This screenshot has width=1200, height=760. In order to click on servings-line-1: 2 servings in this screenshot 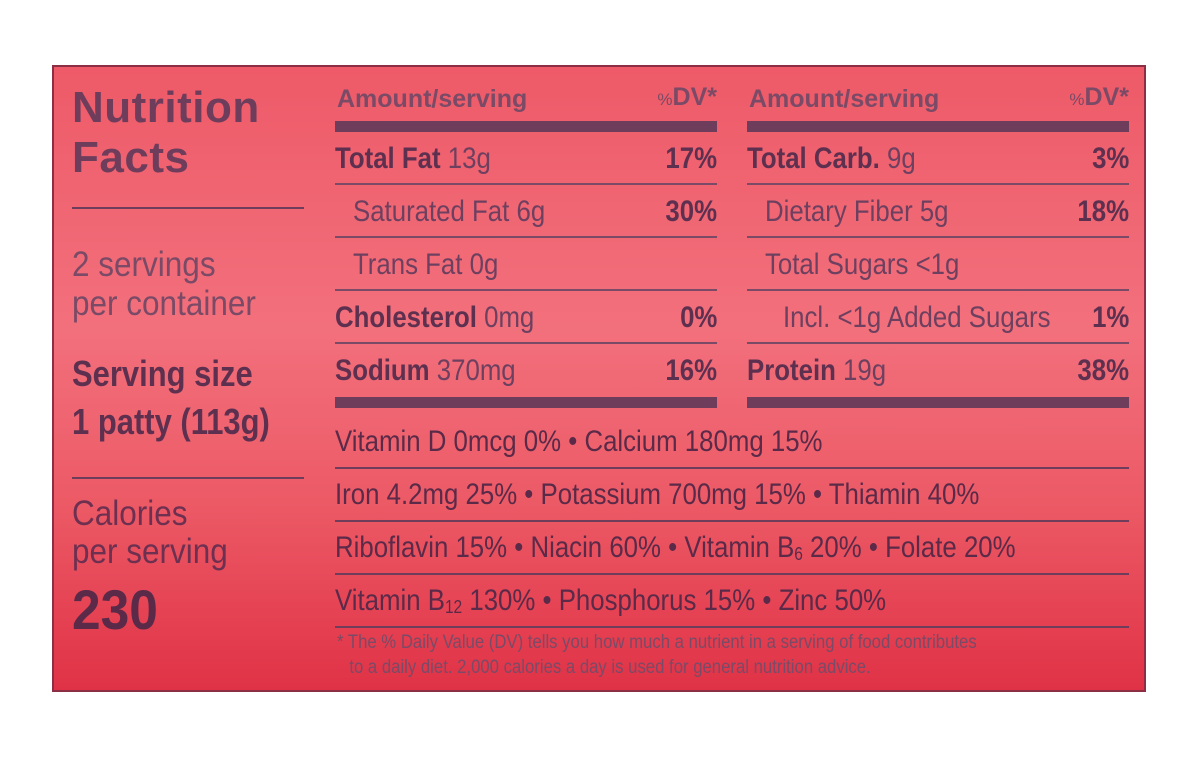, I will do `click(144, 264)`.